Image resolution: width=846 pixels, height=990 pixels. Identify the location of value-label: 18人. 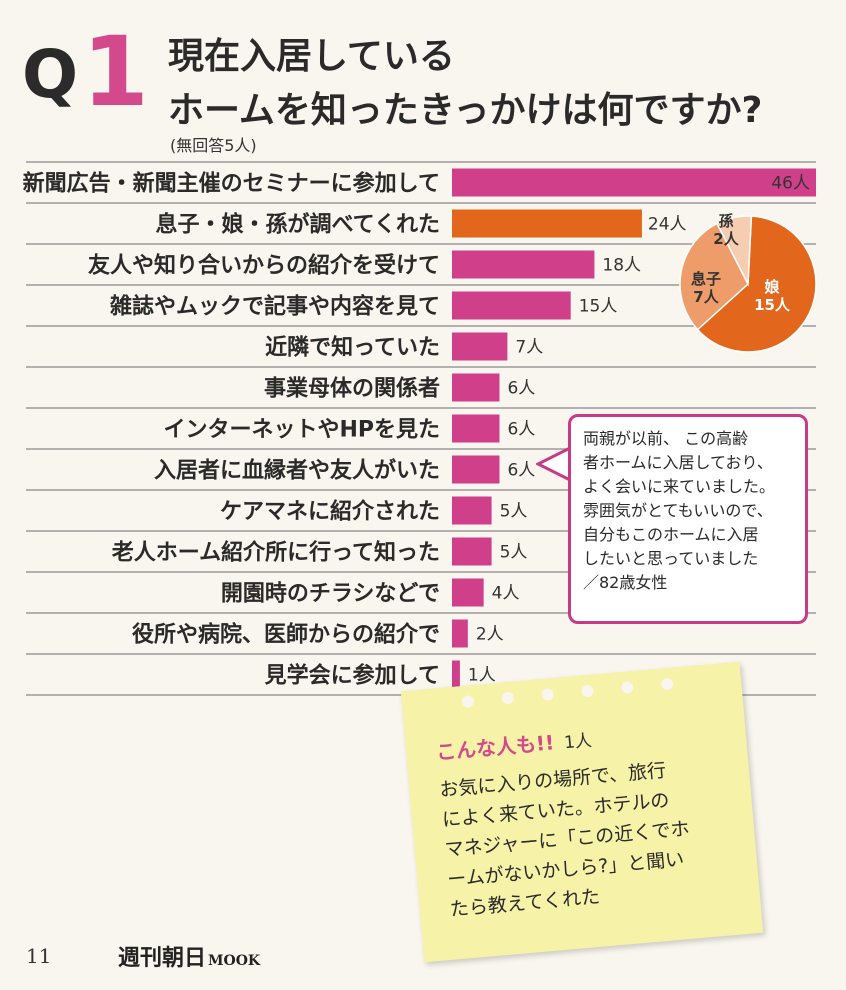
(621, 266).